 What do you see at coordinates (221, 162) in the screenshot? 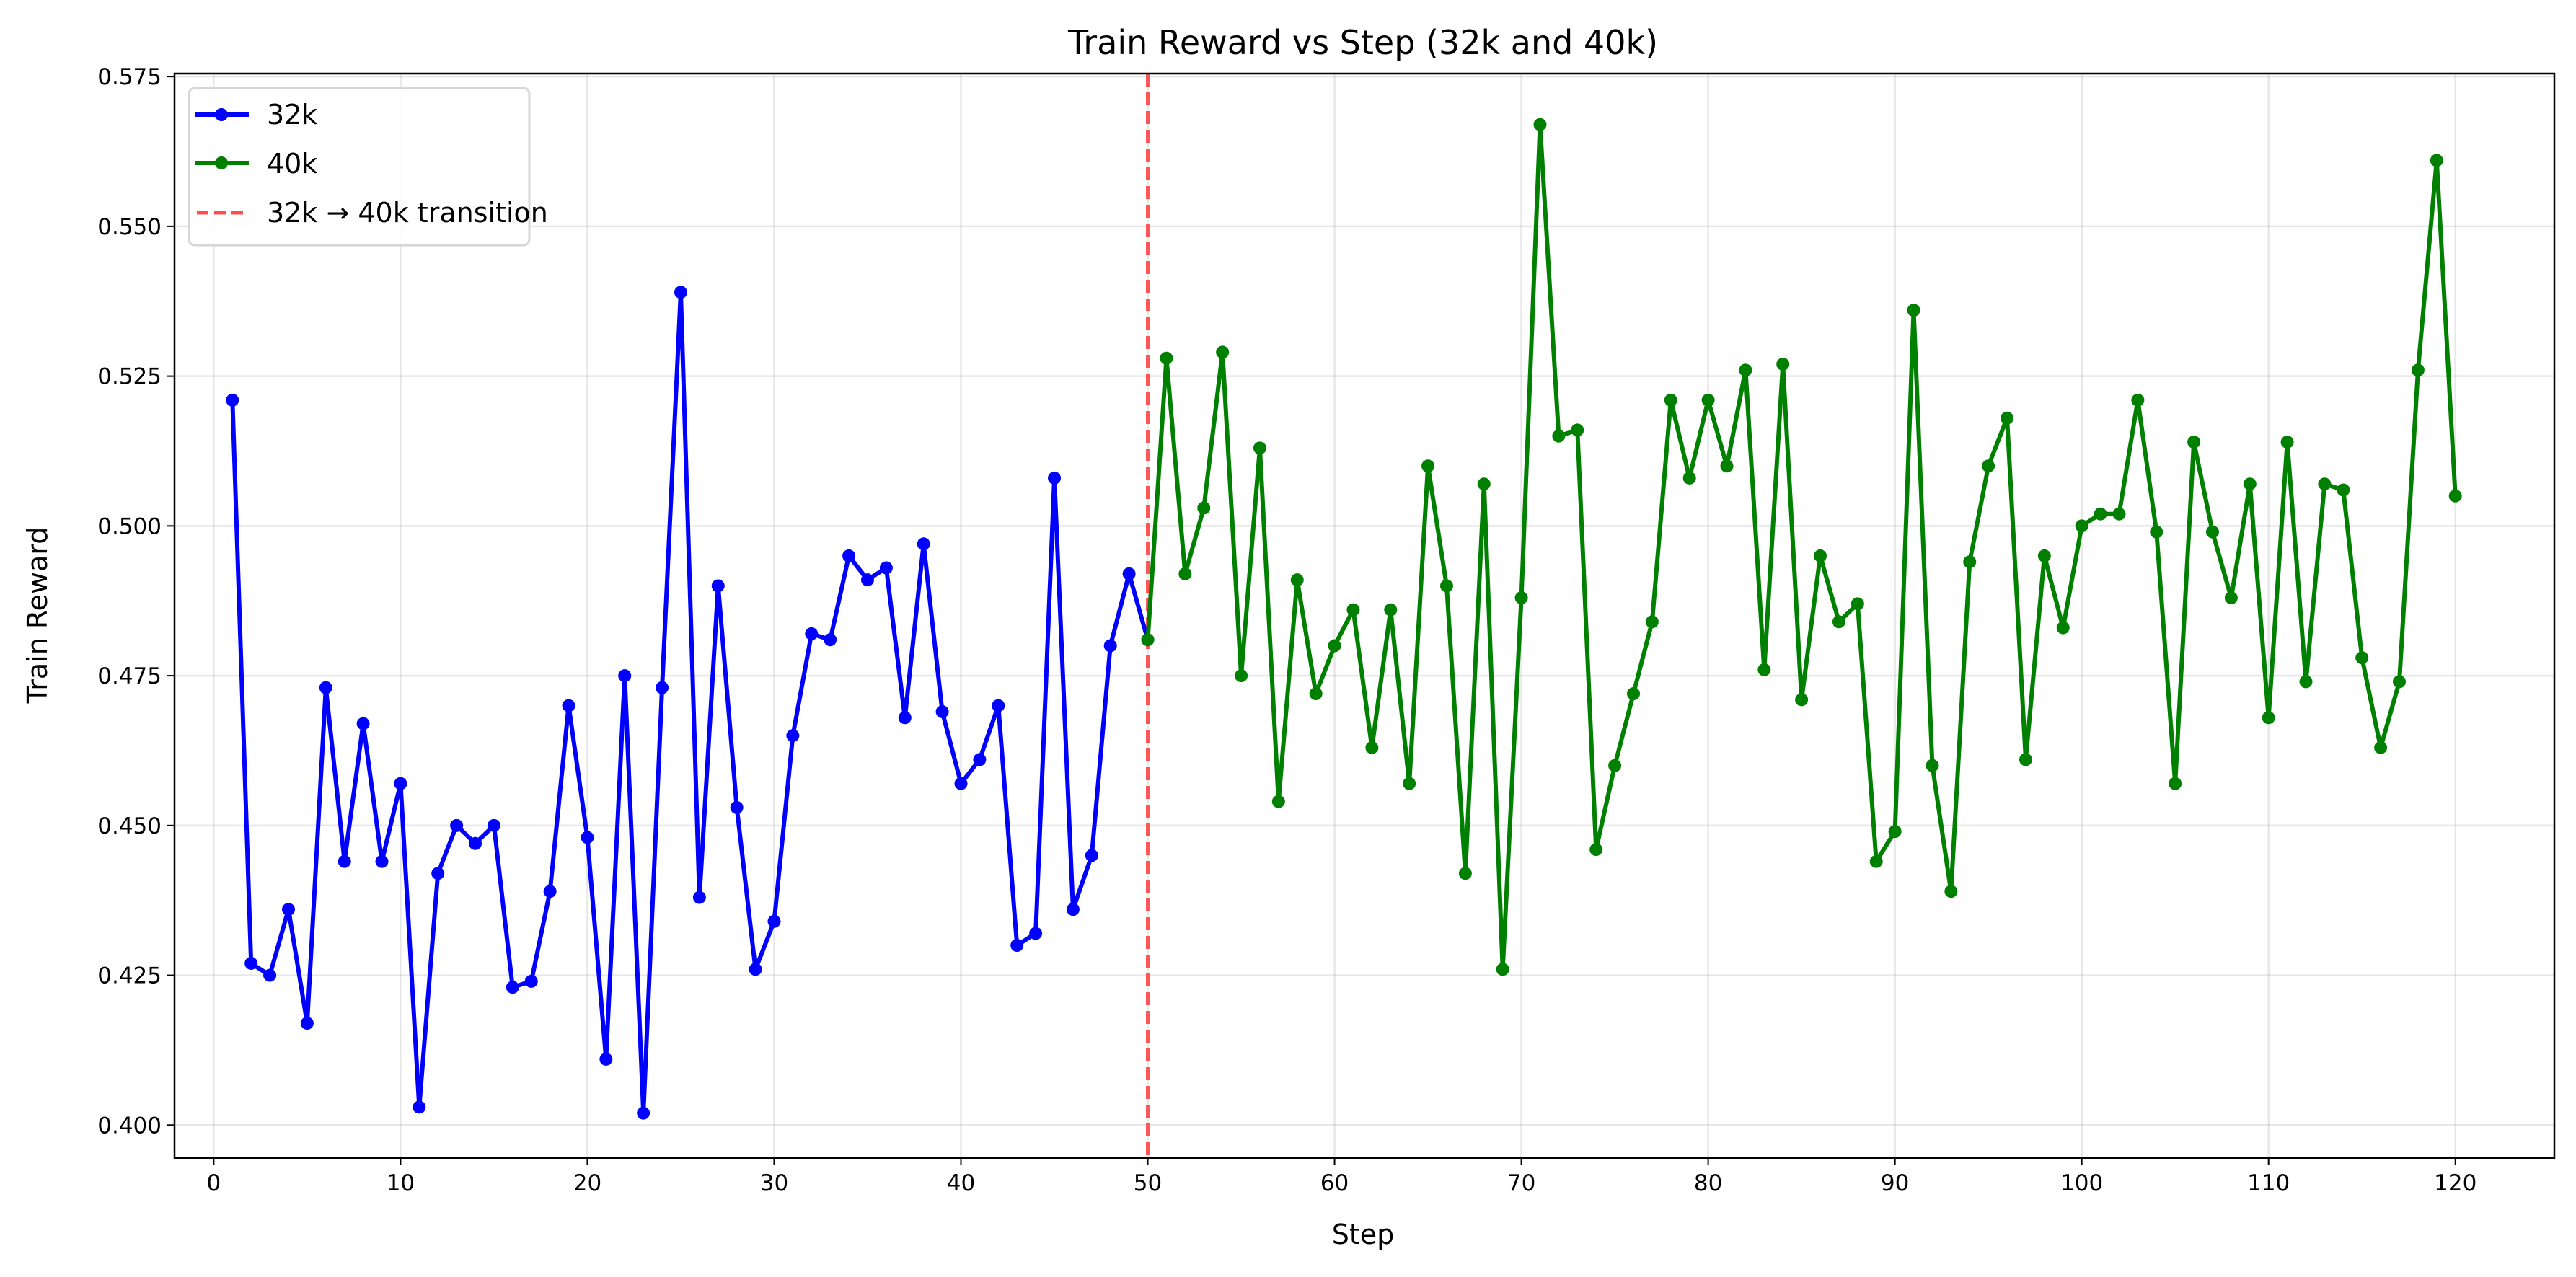
I see `legend-marker-40k` at bounding box center [221, 162].